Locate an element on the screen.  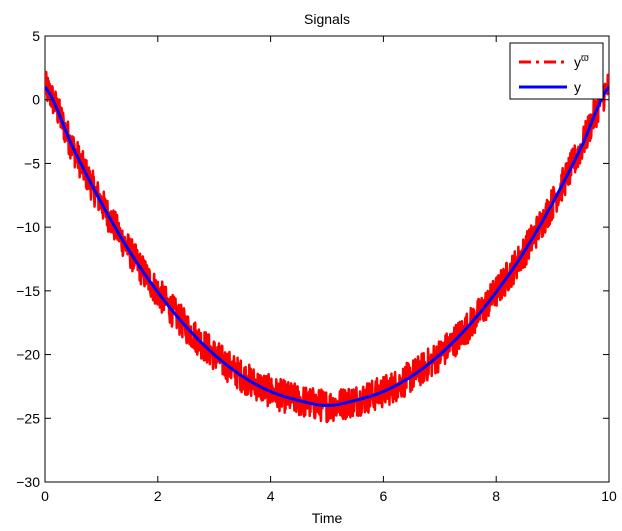
x-tick-label: 0 is located at coordinates (45, 496).